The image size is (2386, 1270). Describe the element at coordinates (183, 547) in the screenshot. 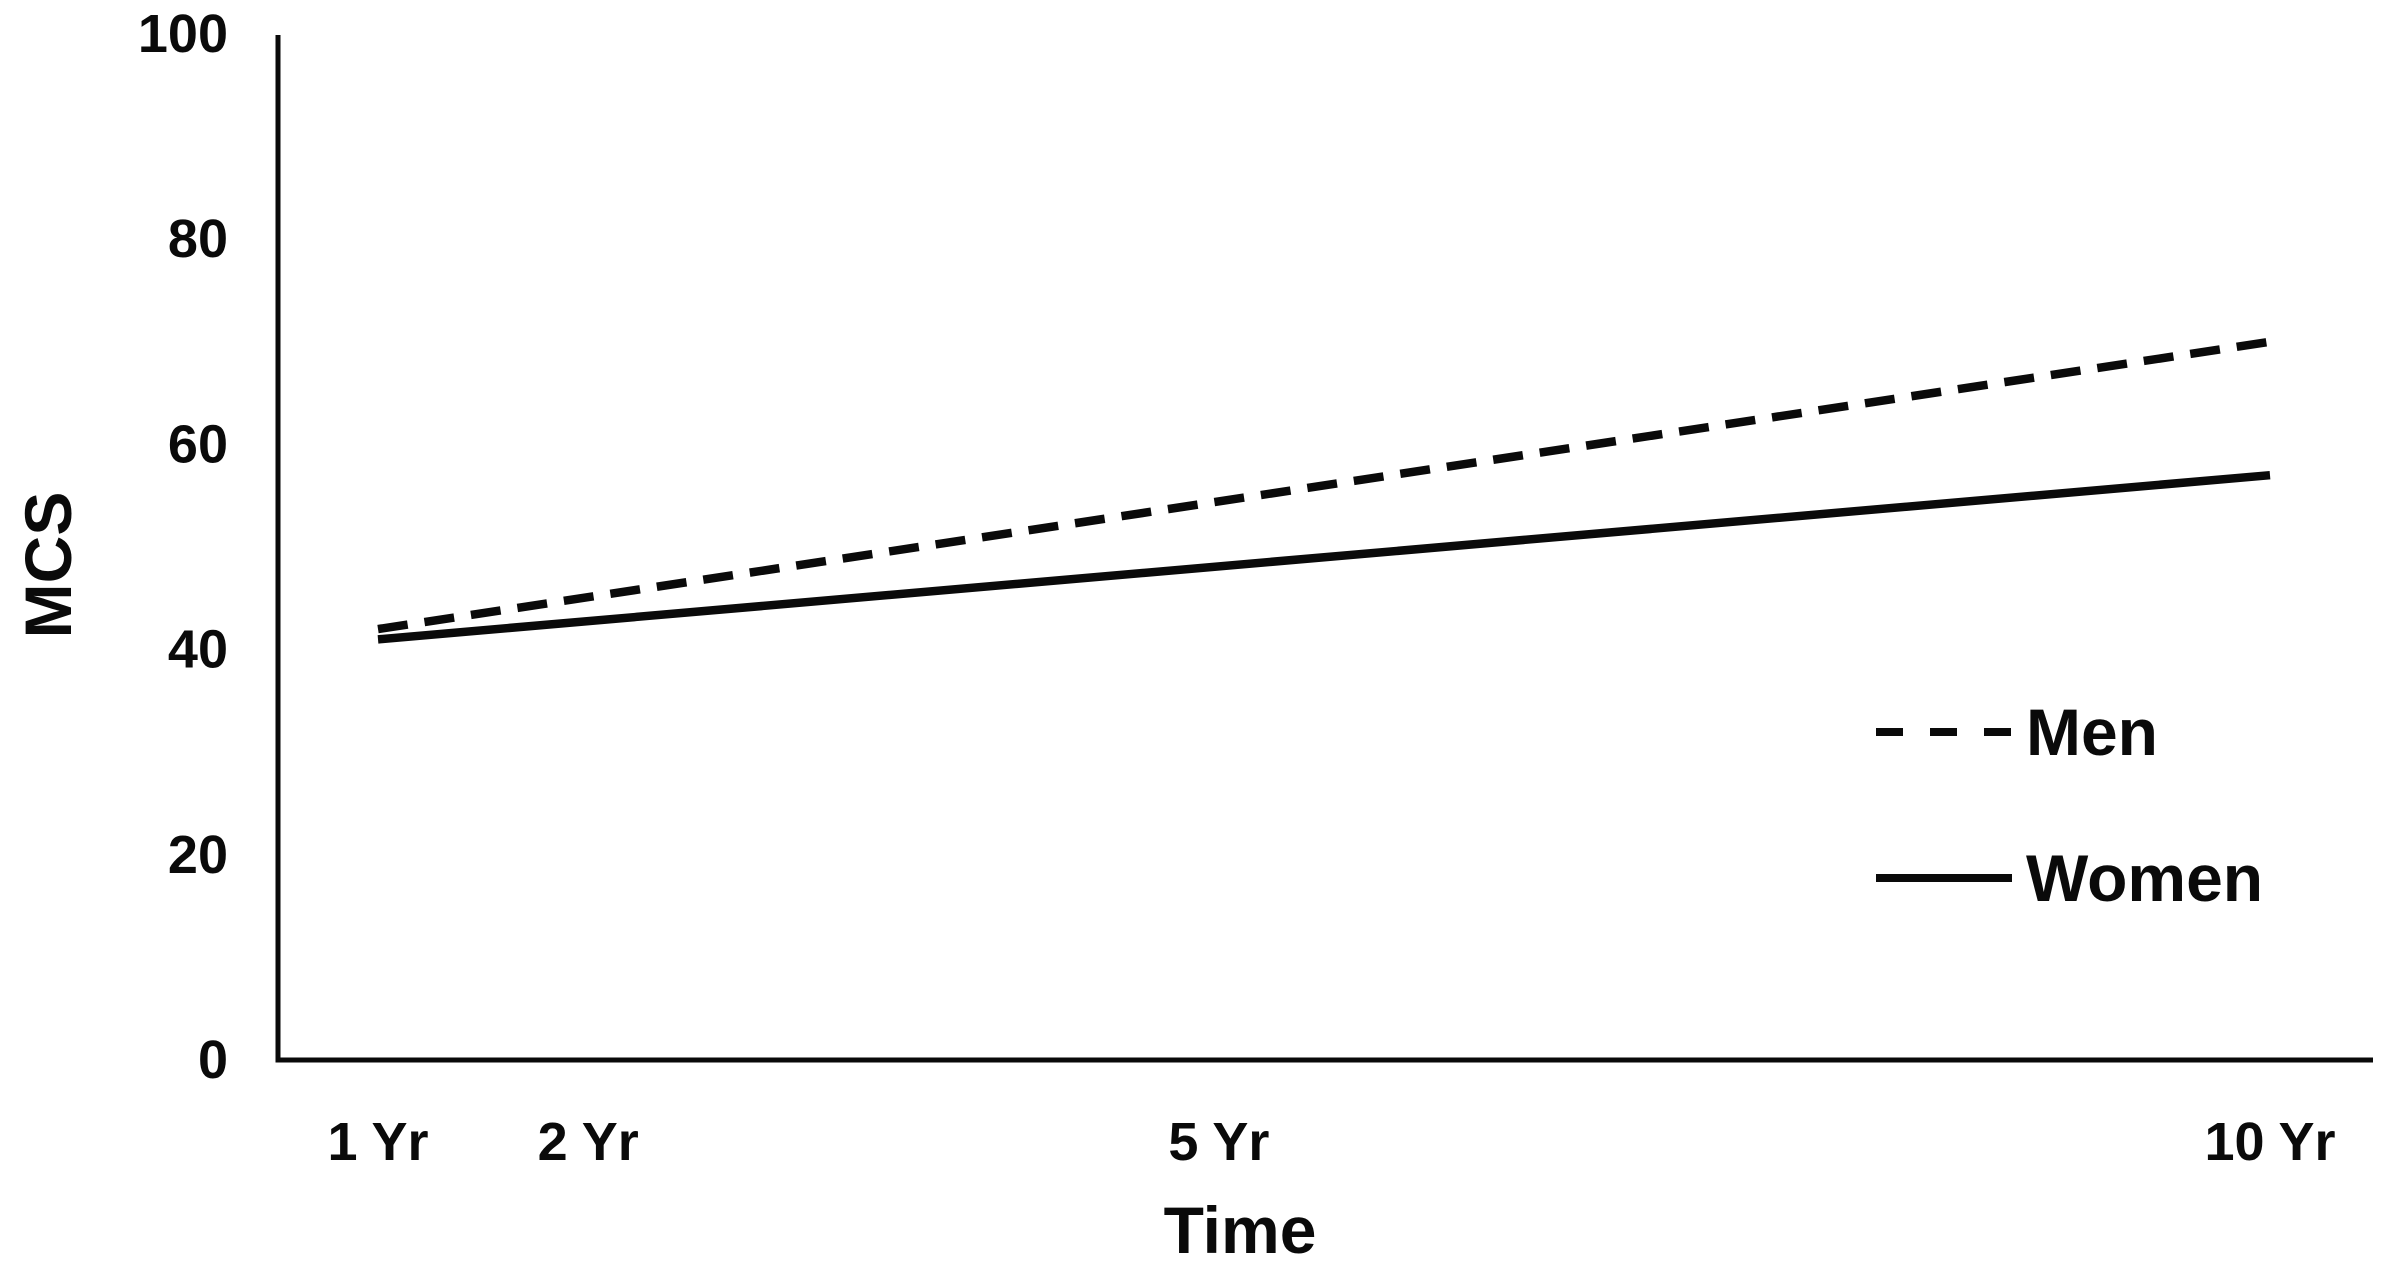

I see `y-axis-tick-labels: 0 20 40 60 80 100` at that location.